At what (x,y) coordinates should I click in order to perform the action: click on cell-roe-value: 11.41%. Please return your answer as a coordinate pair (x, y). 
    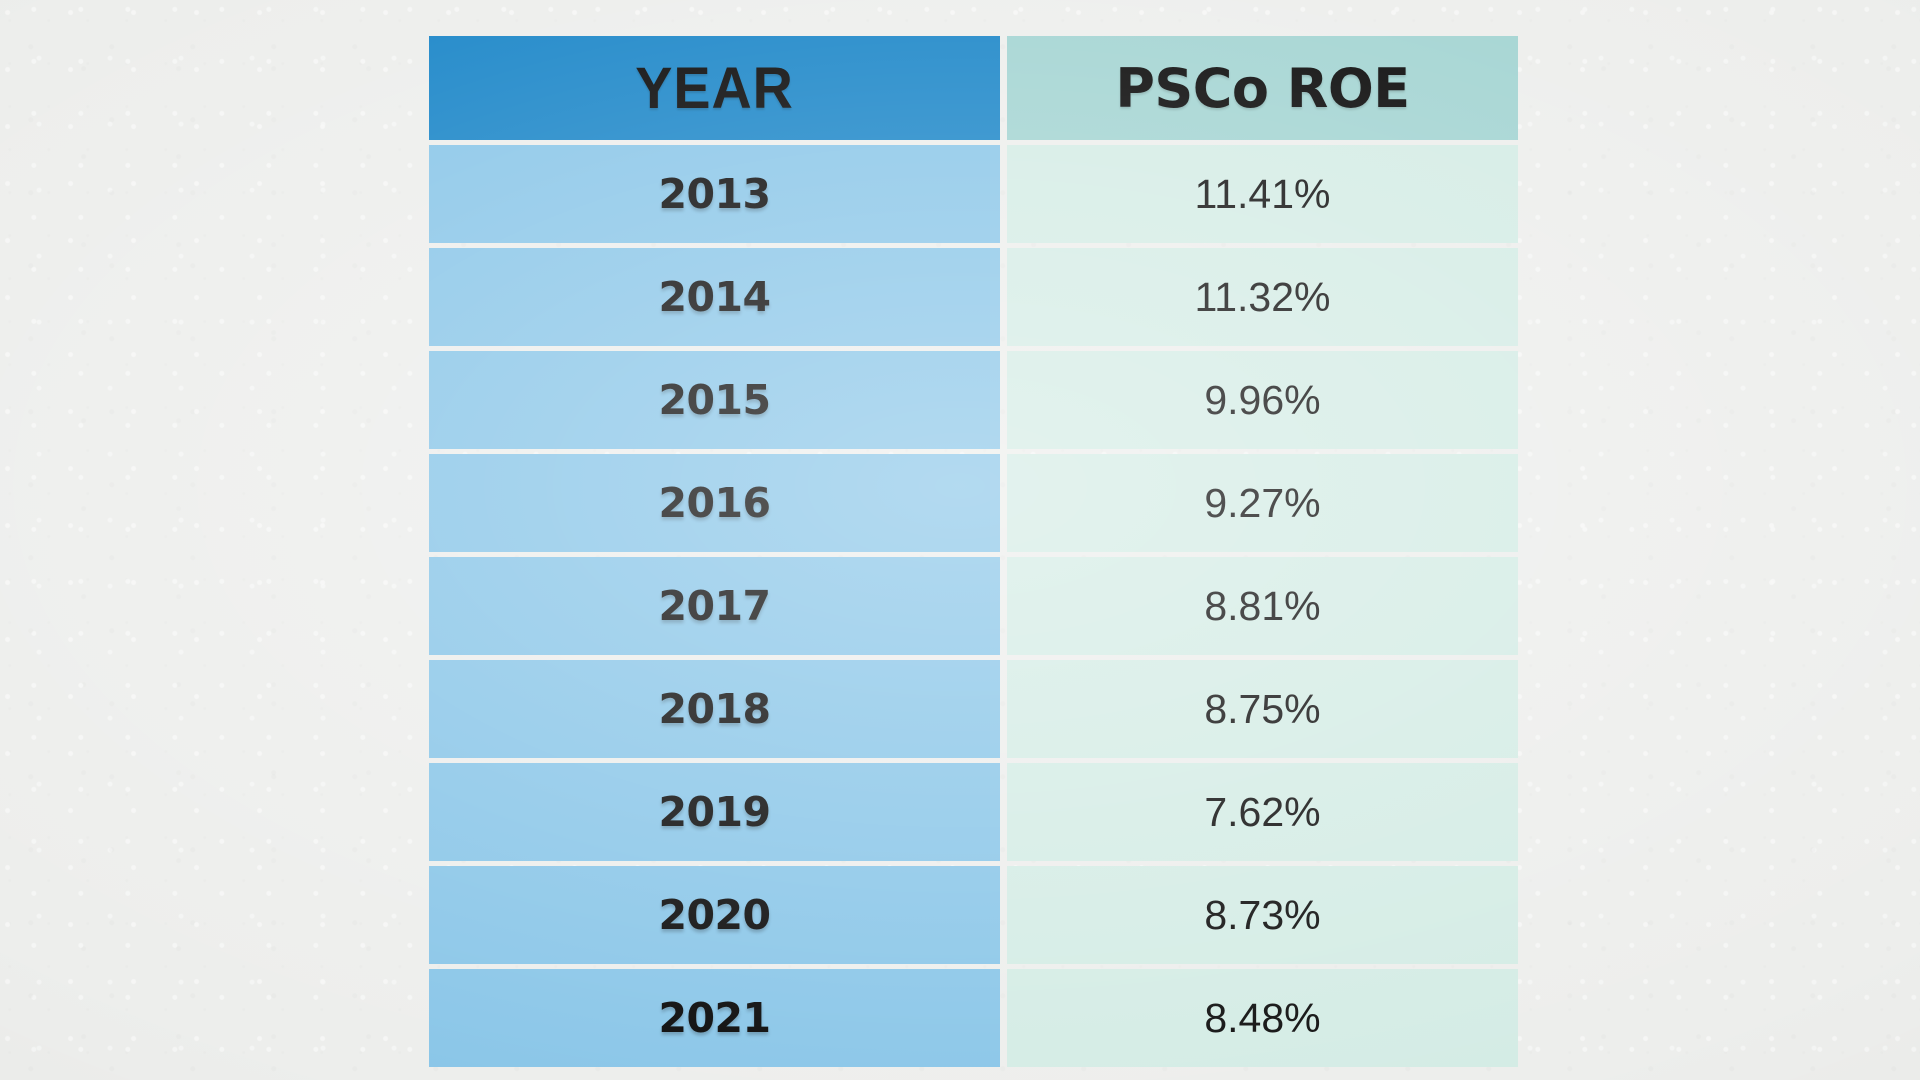
    Looking at the image, I should click on (1262, 193).